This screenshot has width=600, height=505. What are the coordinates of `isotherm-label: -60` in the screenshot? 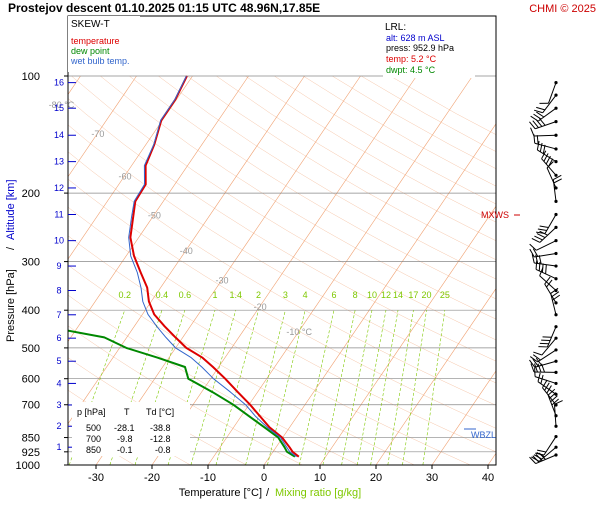 It's located at (124, 176).